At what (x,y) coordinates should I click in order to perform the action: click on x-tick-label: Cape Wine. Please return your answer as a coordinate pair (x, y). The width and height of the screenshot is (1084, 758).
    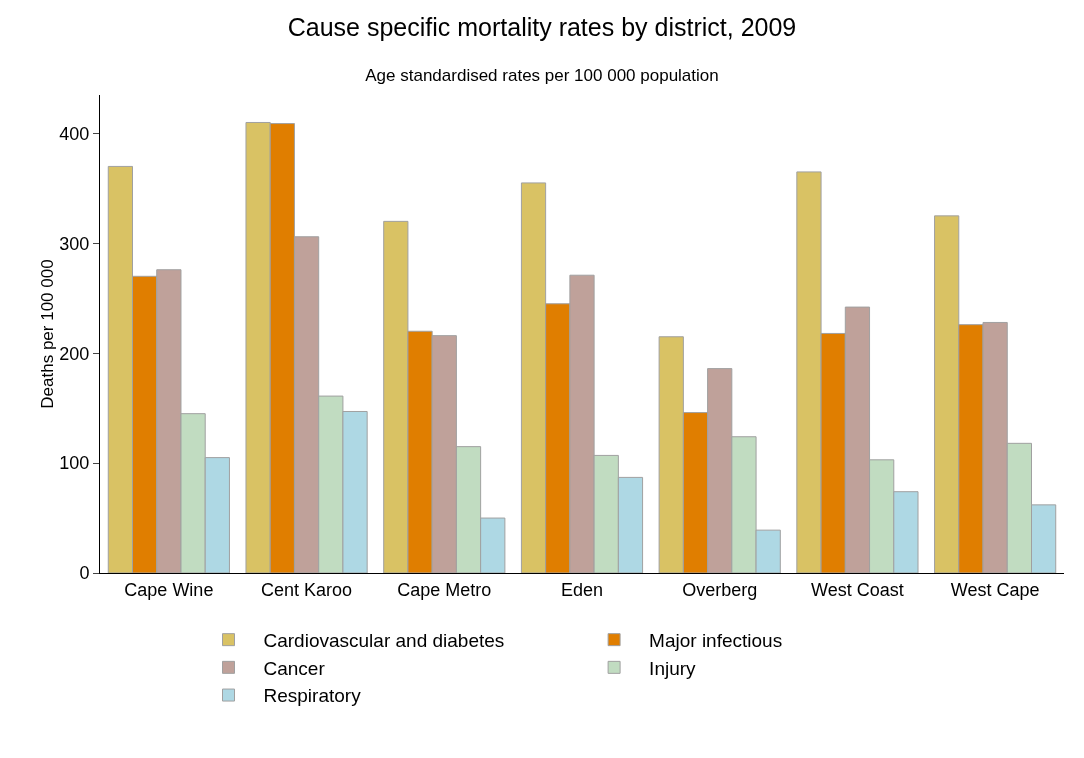
    Looking at the image, I should click on (169, 589).